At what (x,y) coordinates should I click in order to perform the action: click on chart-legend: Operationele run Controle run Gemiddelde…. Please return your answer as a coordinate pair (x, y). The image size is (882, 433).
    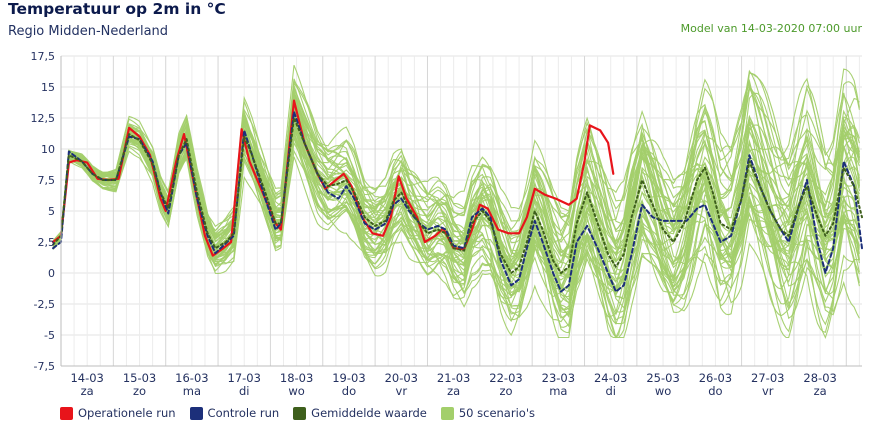
    Looking at the image, I should click on (297, 413).